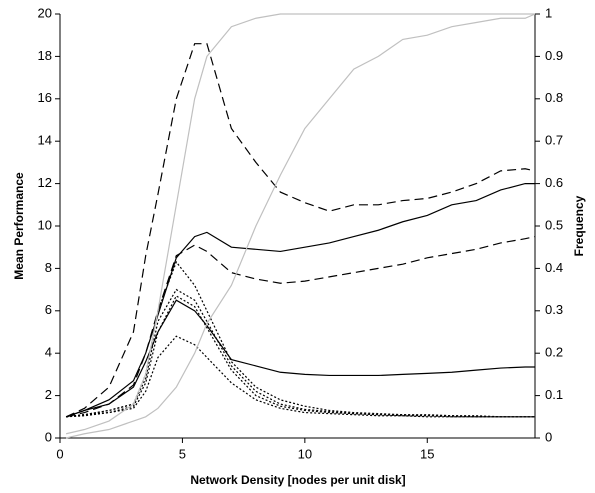  I want to click on y2-tick-label: 0.8, so click(554, 97).